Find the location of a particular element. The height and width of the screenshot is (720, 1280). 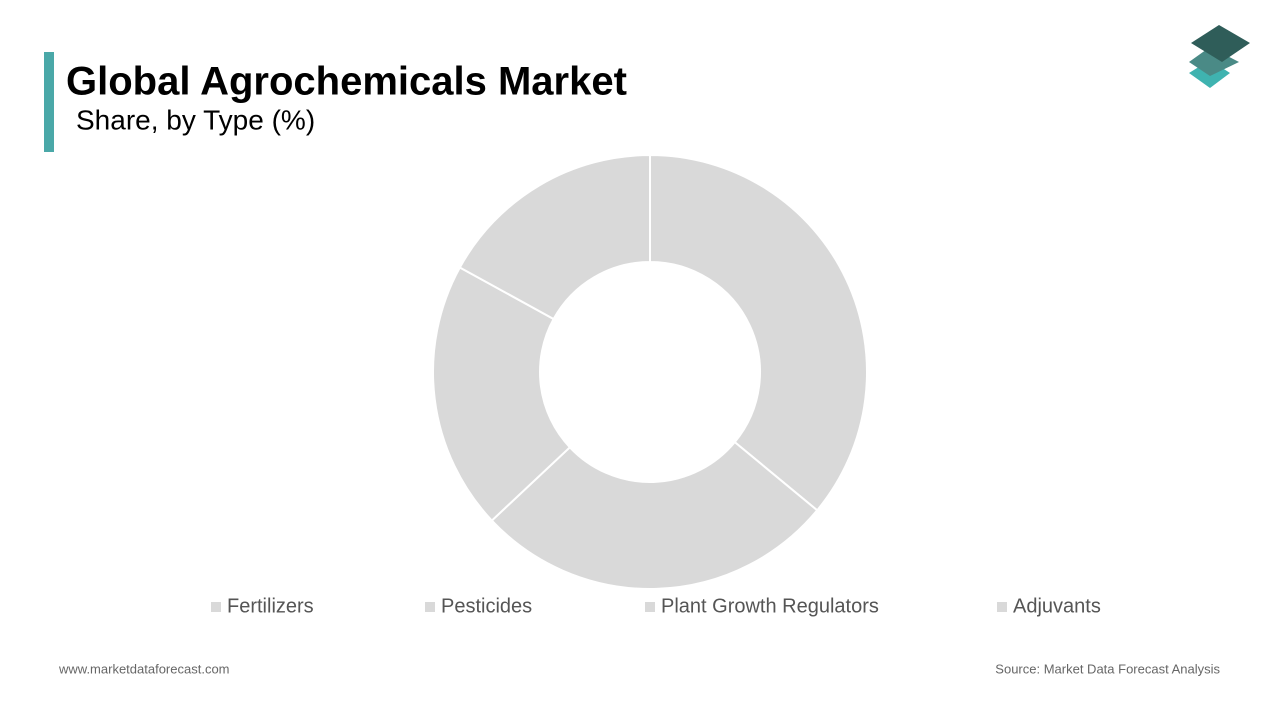

legend-label: Fertilizers is located at coordinates (270, 606).